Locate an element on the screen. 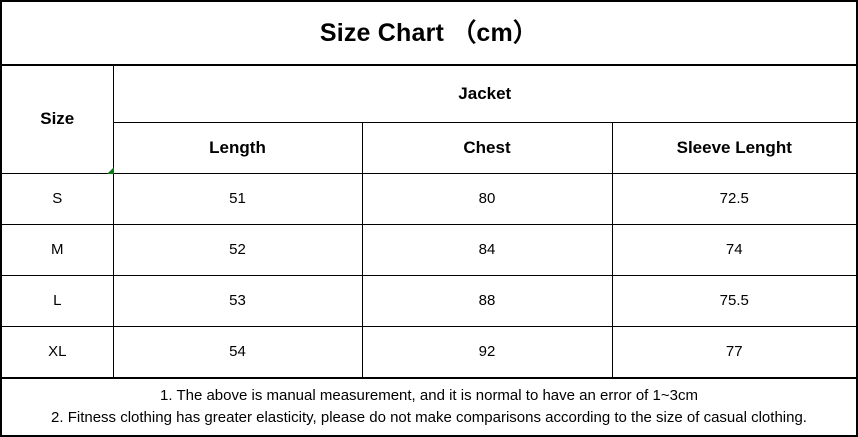 The image size is (858, 437). header-chest: Chest is located at coordinates (487, 147).